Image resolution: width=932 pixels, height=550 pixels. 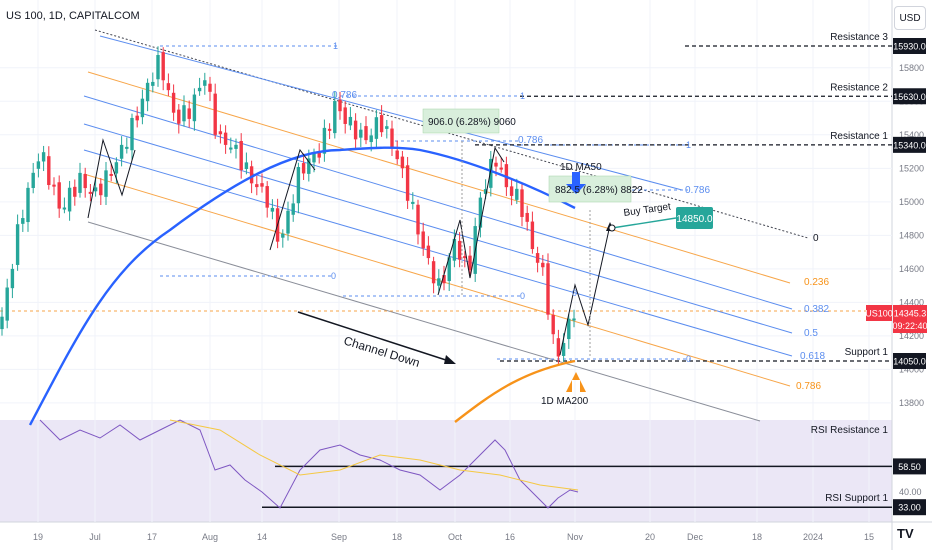 What do you see at coordinates (694, 218) in the screenshot?
I see `buy-target-badge` at bounding box center [694, 218].